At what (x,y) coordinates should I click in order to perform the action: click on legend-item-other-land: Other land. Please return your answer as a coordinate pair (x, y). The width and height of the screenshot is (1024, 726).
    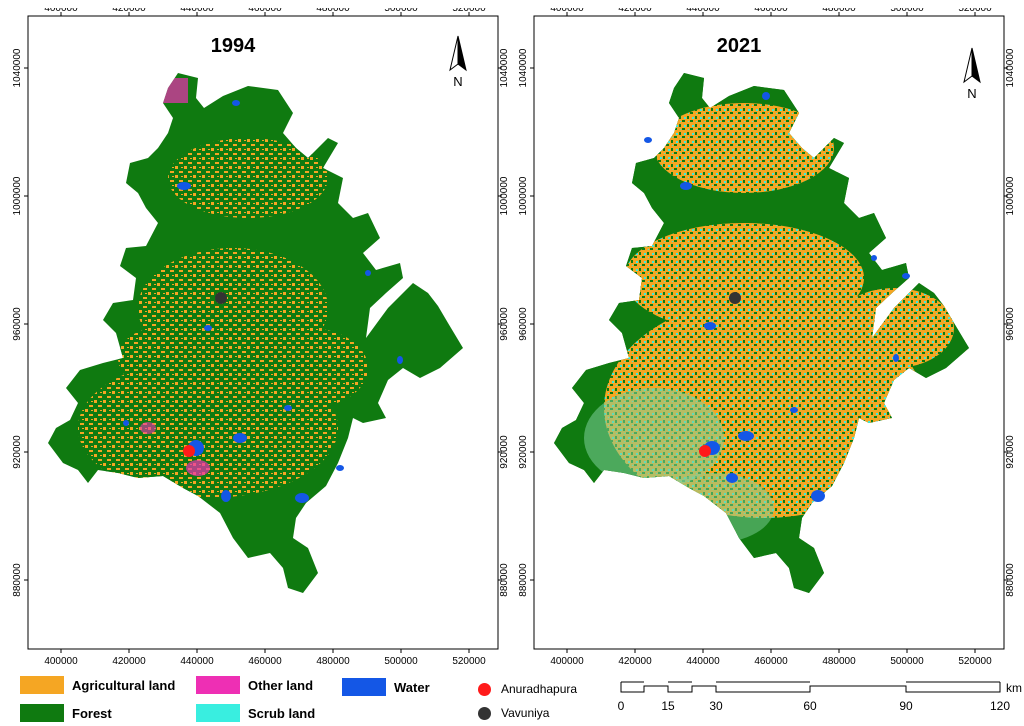
    Looking at the image, I should click on (254, 685).